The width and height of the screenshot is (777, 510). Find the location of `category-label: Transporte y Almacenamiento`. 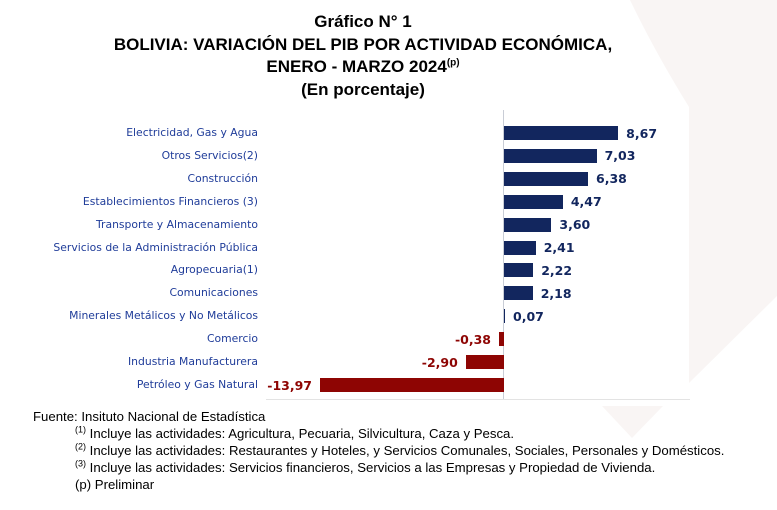

category-label: Transporte y Almacenamiento is located at coordinates (177, 224).